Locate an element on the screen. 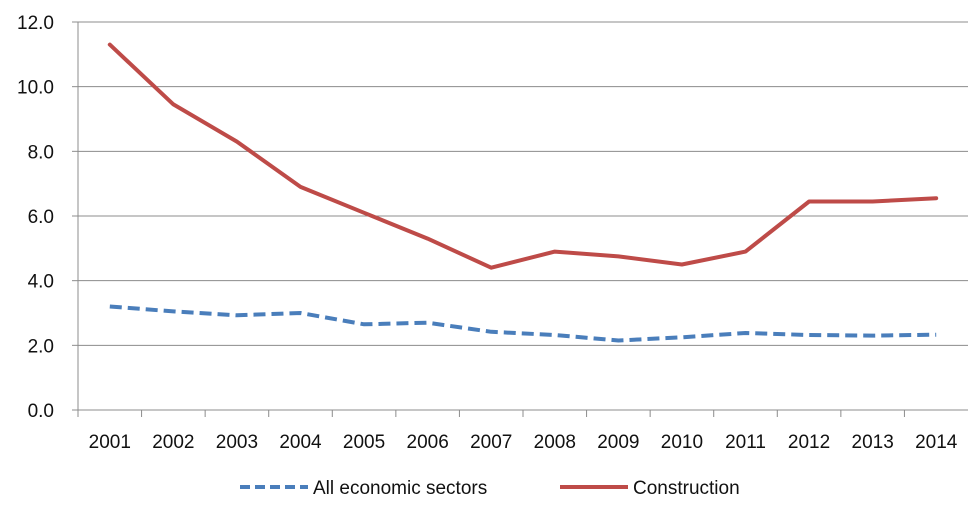 Image resolution: width=968 pixels, height=506 pixels. legend-entry: All economic sectors is located at coordinates (363, 488).